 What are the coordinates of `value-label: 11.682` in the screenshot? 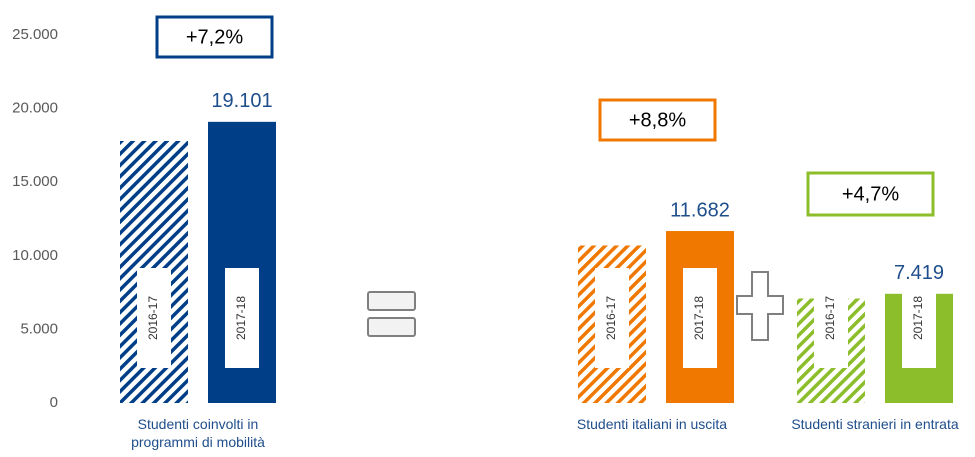 It's located at (700, 210).